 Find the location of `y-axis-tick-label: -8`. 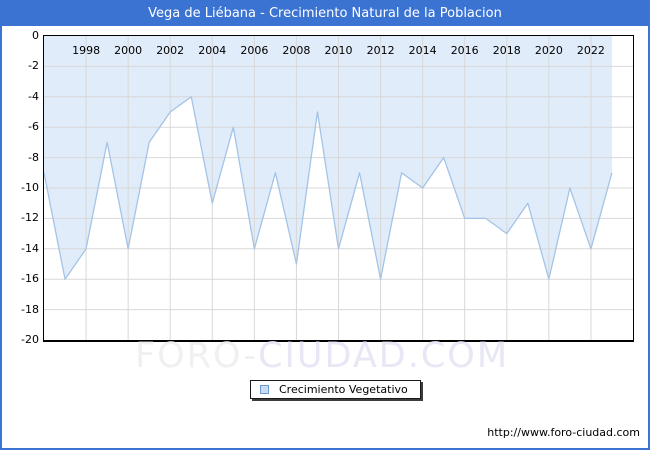

y-axis-tick-label: -8 is located at coordinates (33, 157).